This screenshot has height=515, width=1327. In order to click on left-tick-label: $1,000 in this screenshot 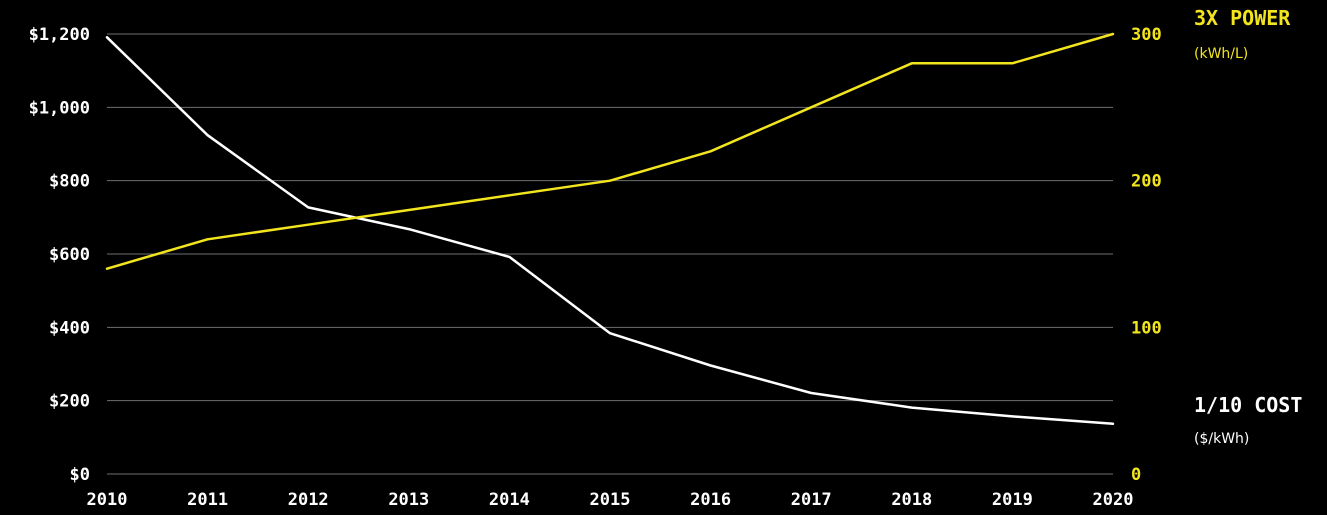, I will do `click(59, 108)`.